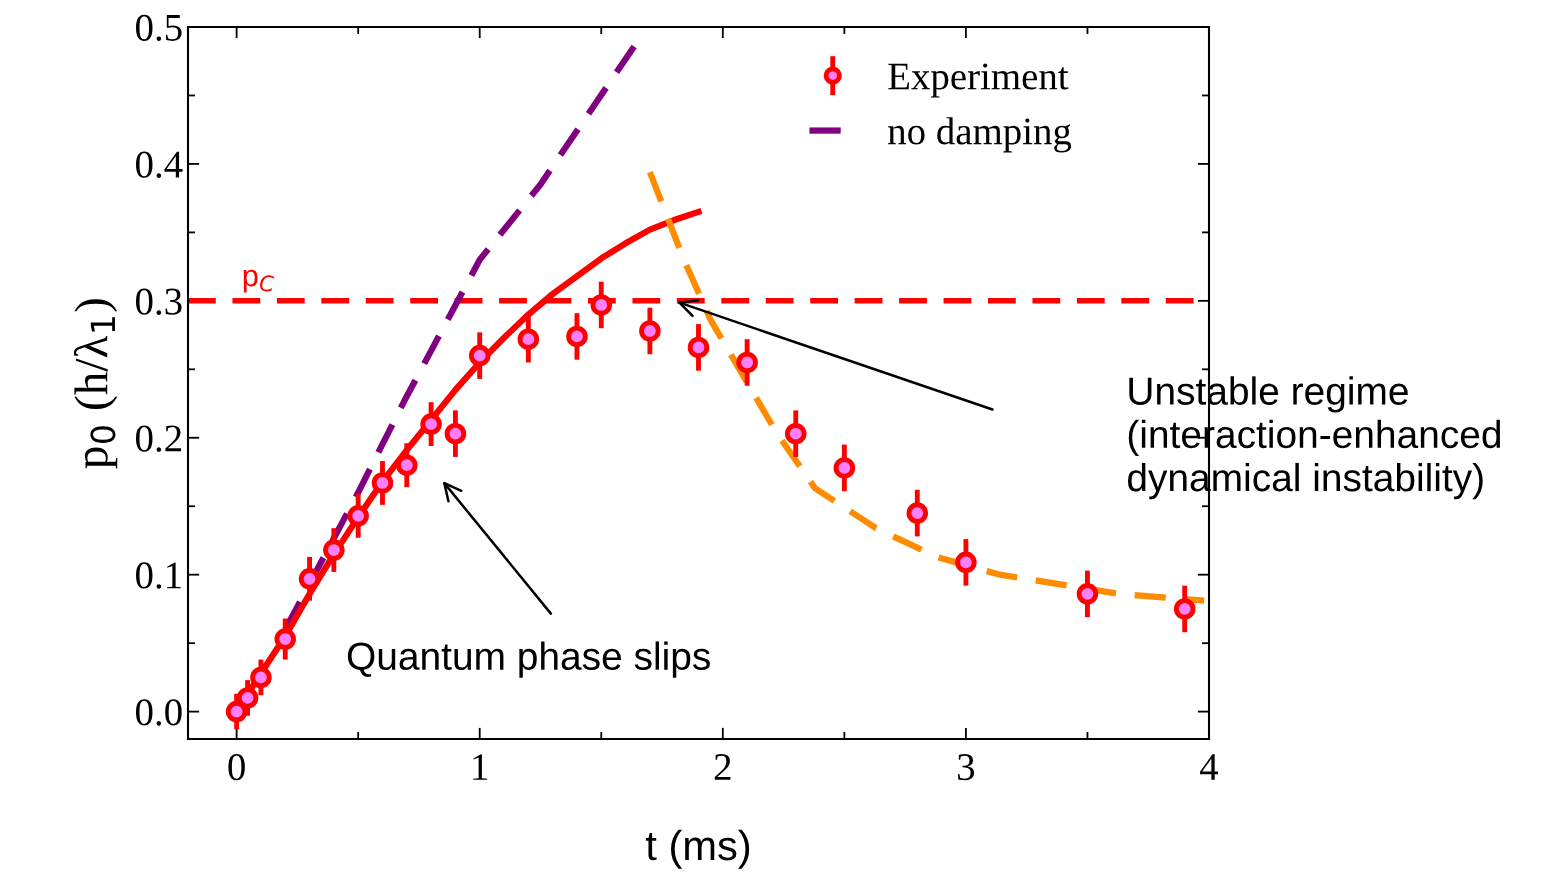 Image resolution: width=1554 pixels, height=878 pixels. I want to click on x-tick-label: 3, so click(966, 767).